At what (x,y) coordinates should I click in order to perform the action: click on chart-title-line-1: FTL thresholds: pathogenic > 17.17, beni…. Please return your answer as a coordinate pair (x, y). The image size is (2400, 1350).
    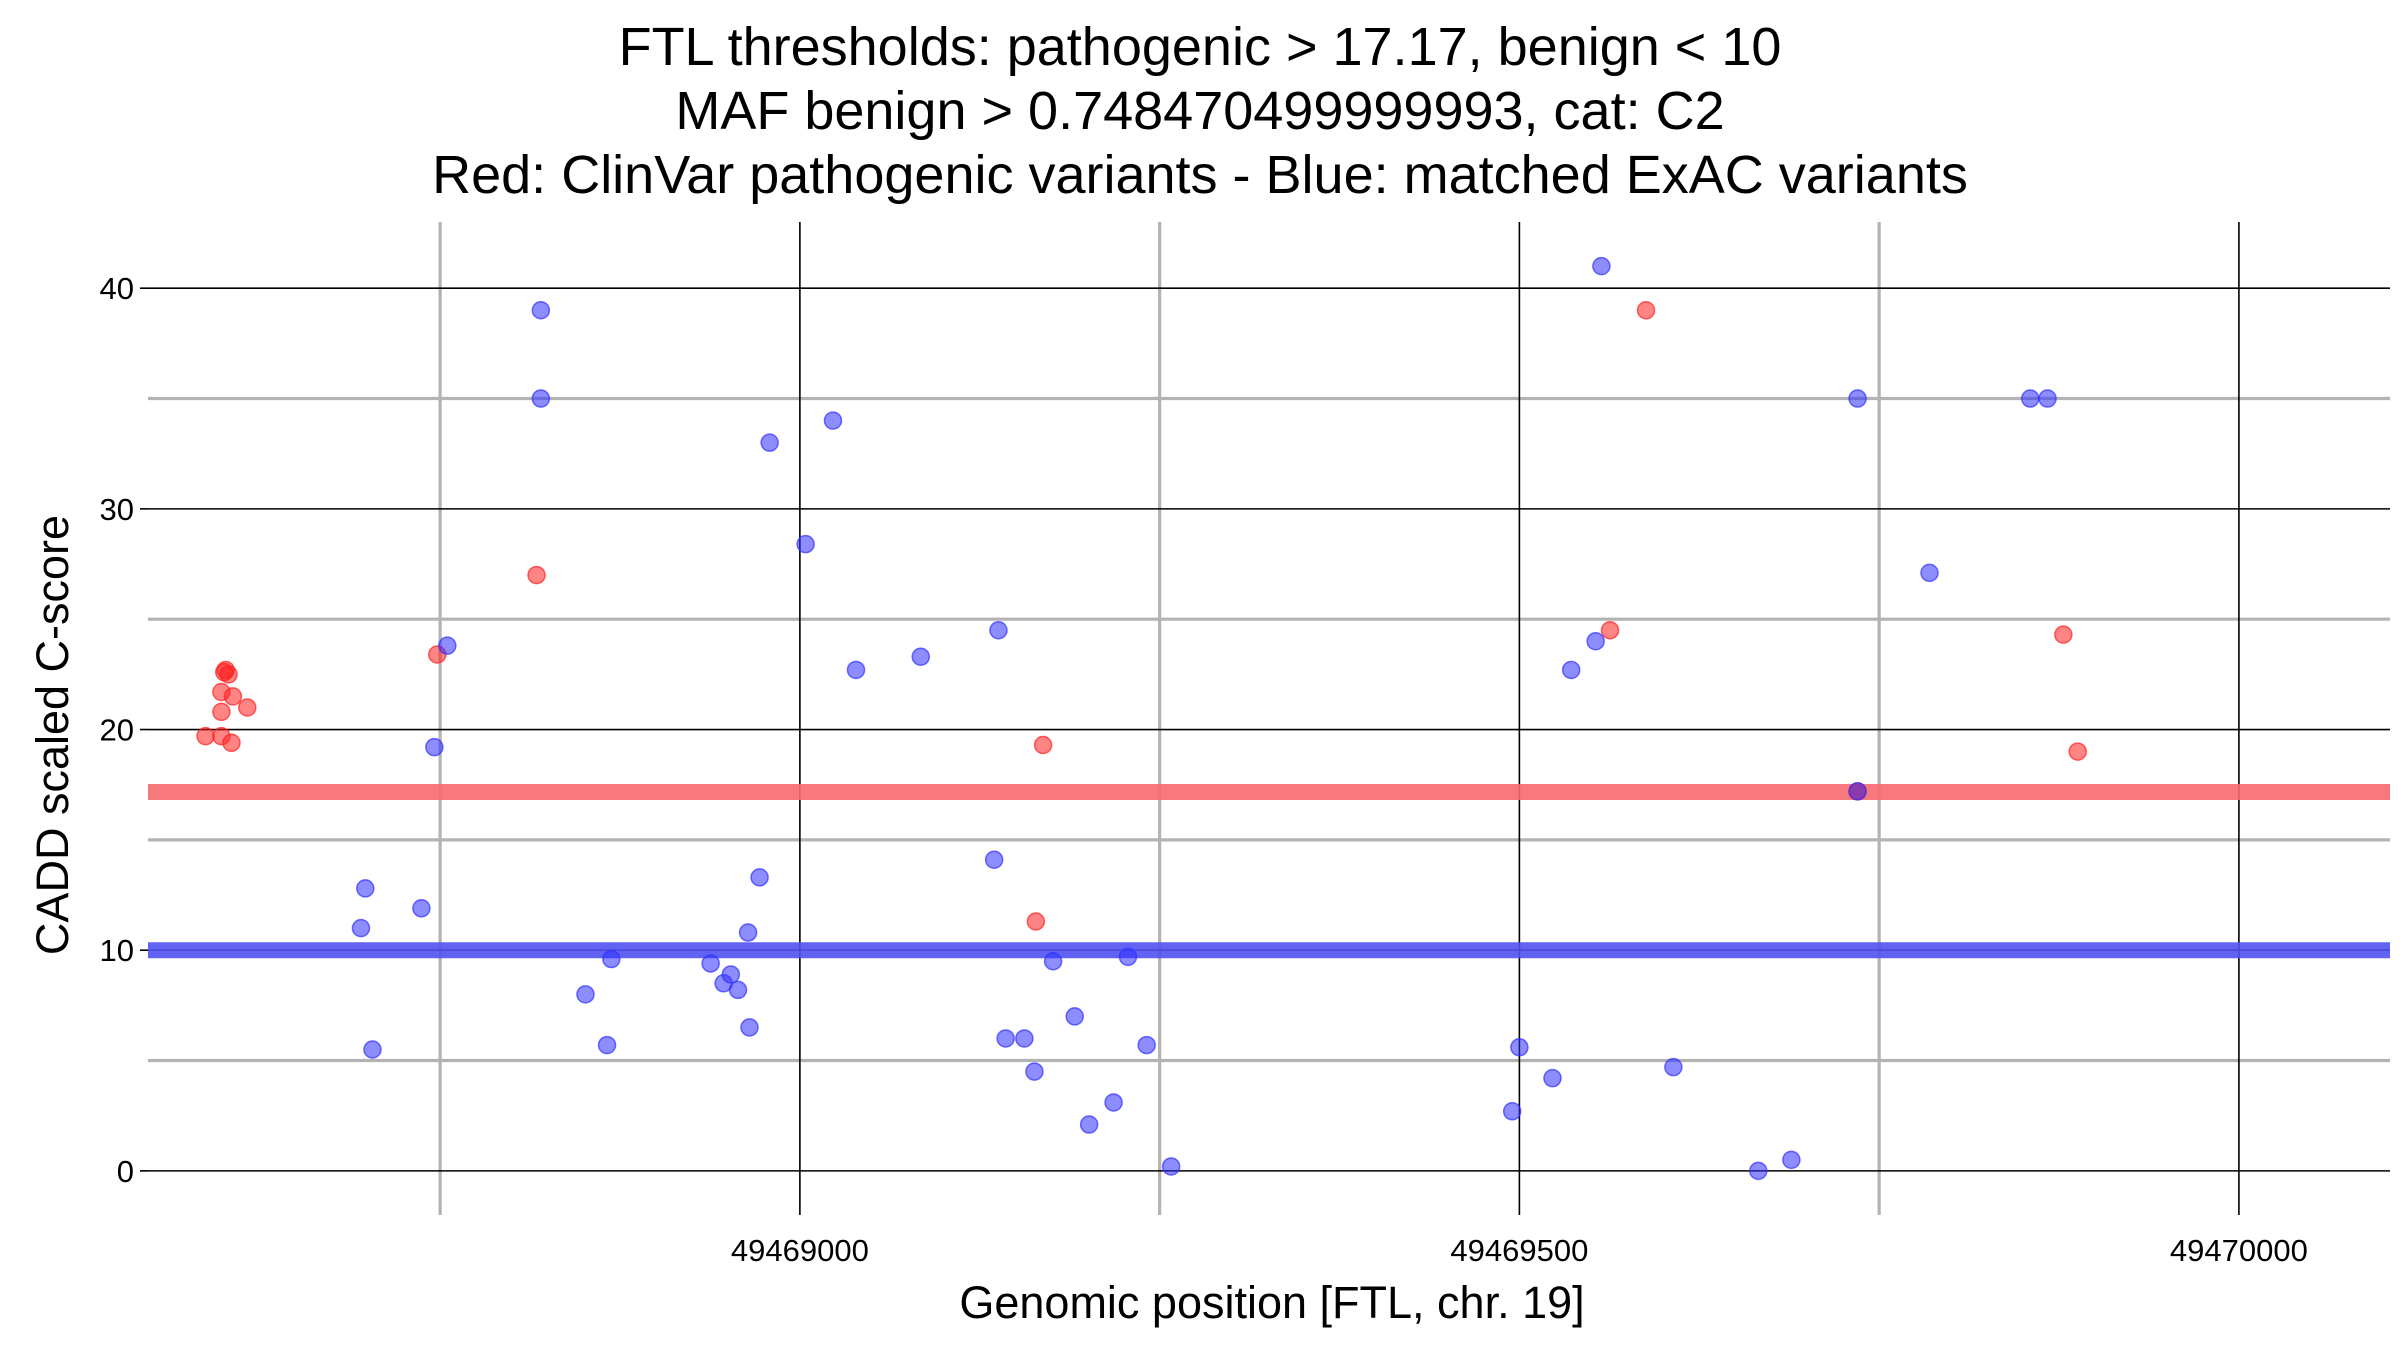
    Looking at the image, I should click on (1200, 47).